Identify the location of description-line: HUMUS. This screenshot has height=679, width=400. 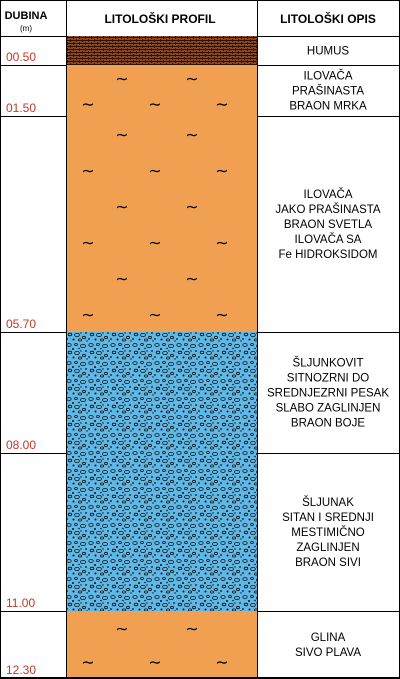
(328, 52).